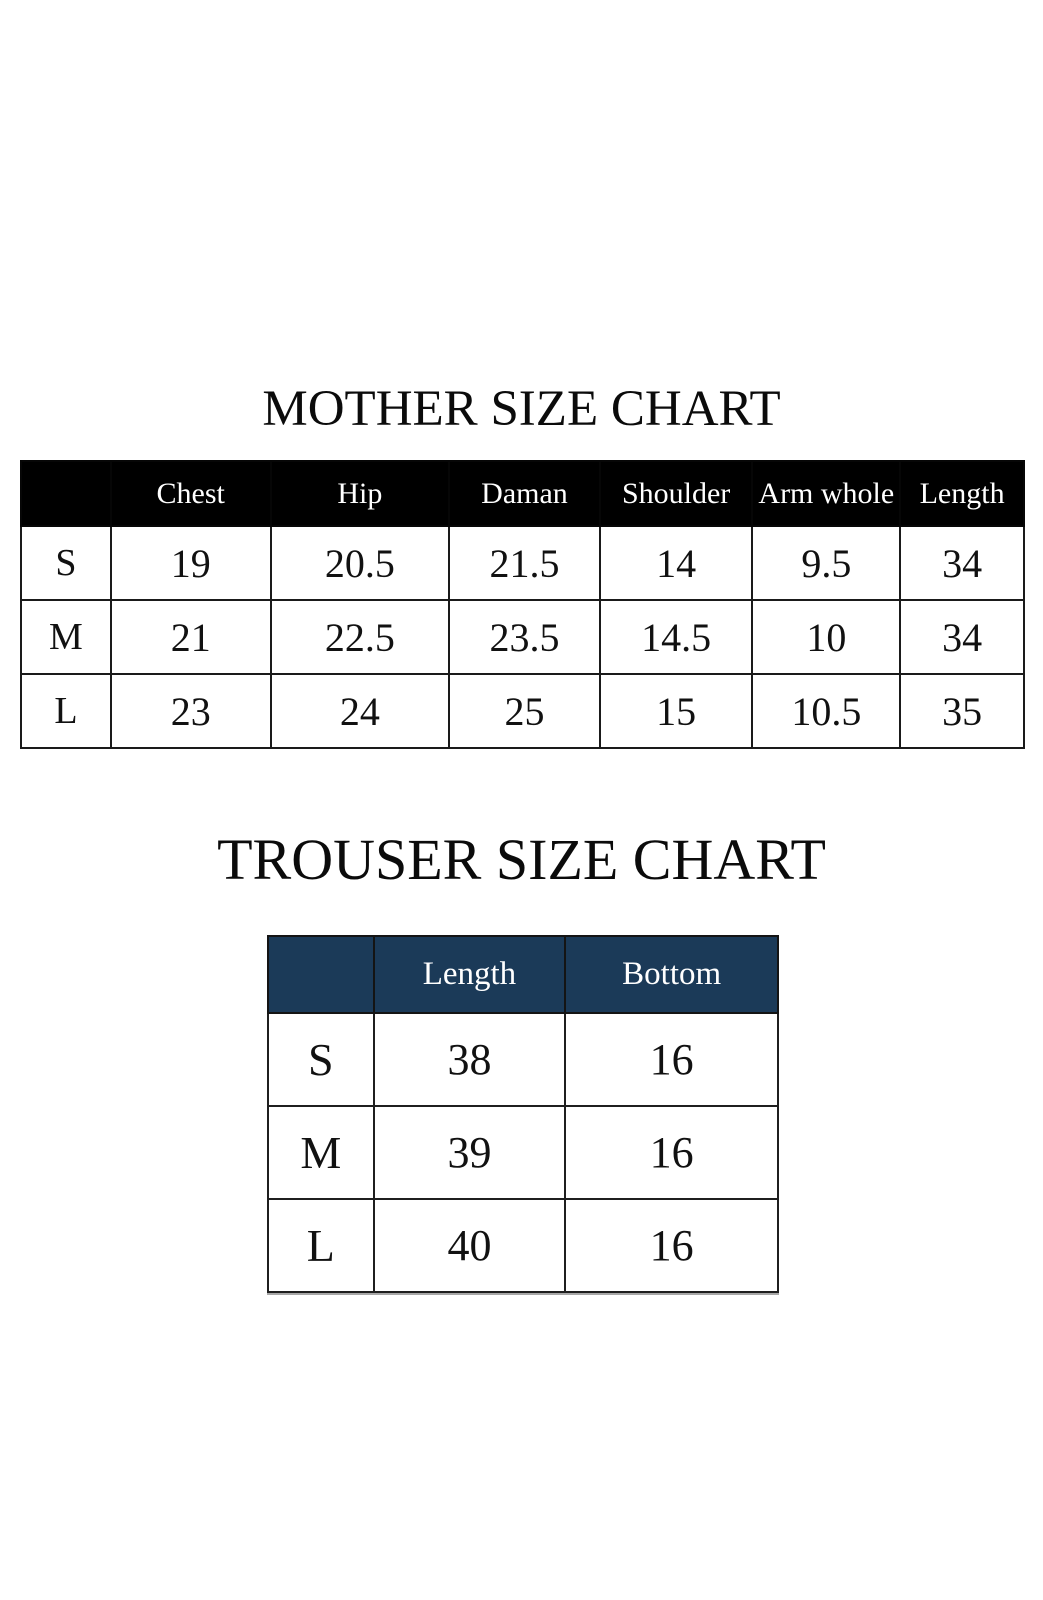 Image resolution: width=1043 pixels, height=1600 pixels. Describe the element at coordinates (190, 563) in the screenshot. I see `value-cell: 19` at that location.